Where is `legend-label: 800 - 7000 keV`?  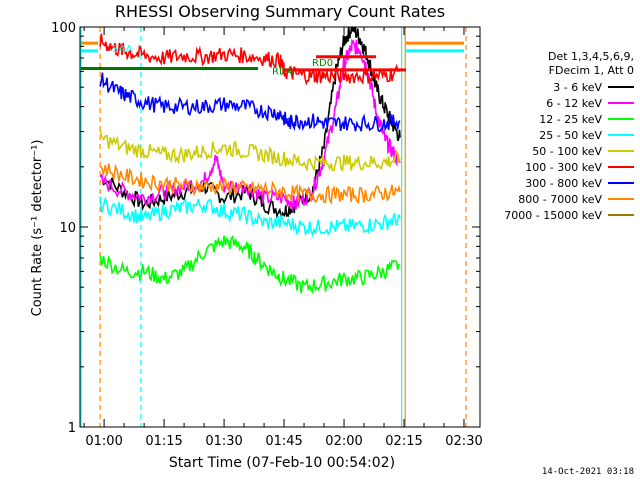
legend-label: 800 - 7000 keV is located at coordinates (560, 199).